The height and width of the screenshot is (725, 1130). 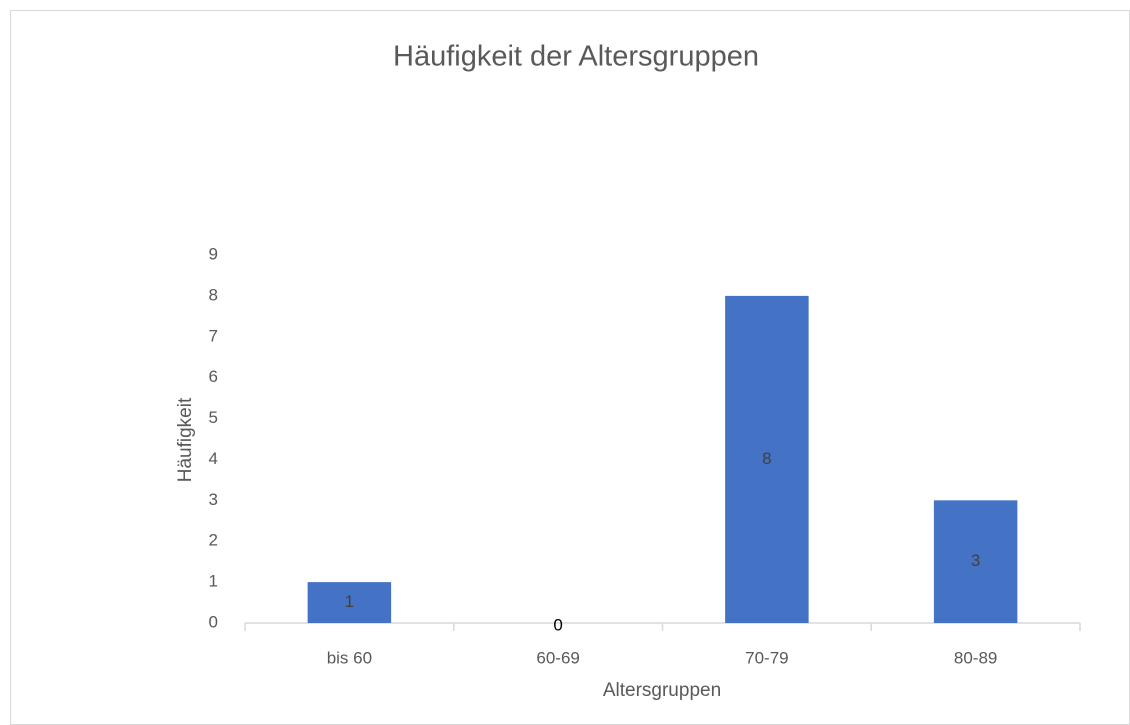 I want to click on x-axis-title: Altersgruppen, so click(x=662, y=690).